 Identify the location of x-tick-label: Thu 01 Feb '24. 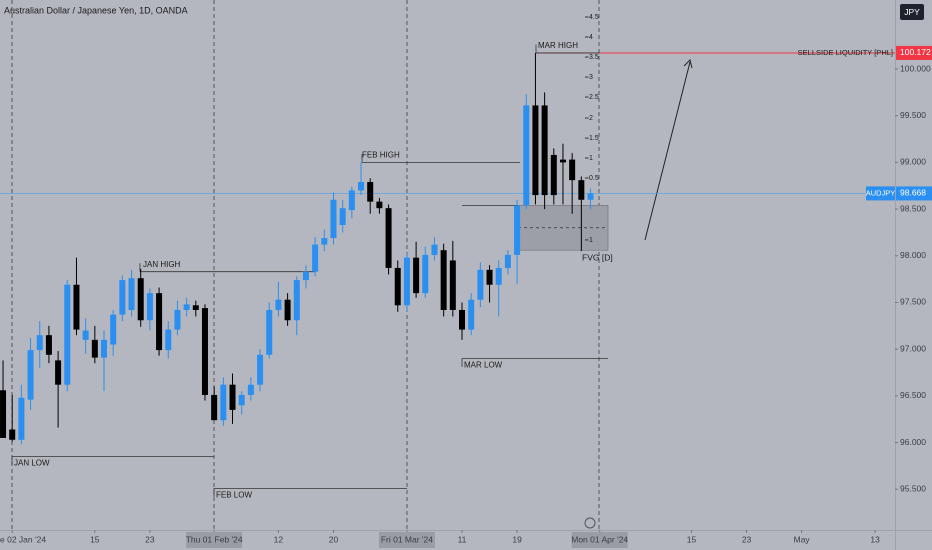
(214, 539).